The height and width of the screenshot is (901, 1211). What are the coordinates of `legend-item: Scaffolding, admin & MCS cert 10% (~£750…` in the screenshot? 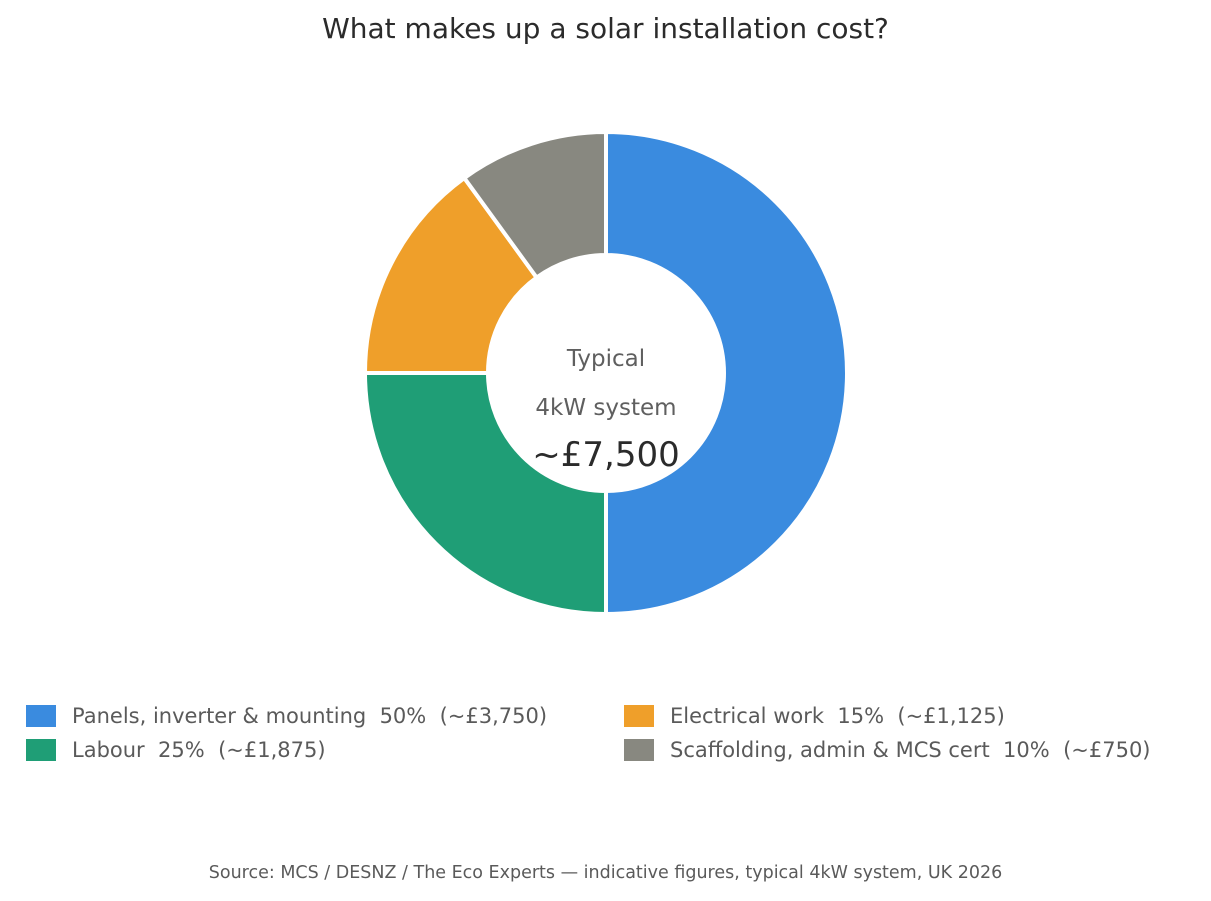 It's located at (904, 750).